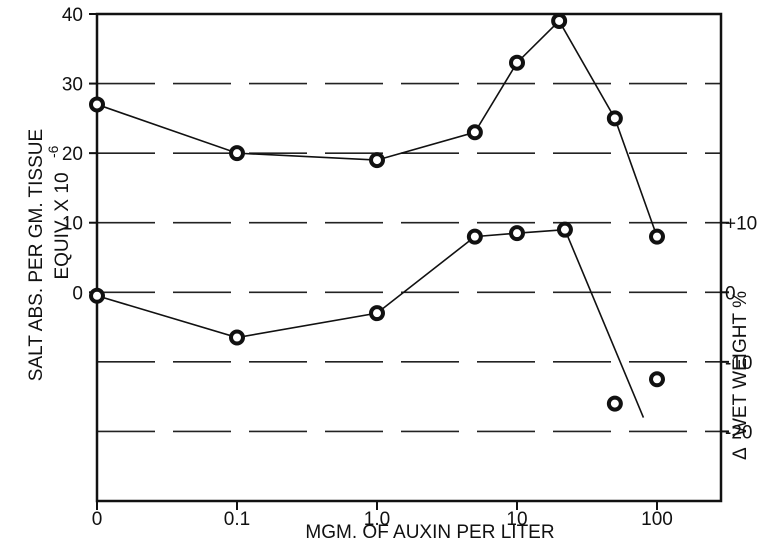  What do you see at coordinates (738, 432) in the screenshot?
I see `y2-tick-label: -20` at bounding box center [738, 432].